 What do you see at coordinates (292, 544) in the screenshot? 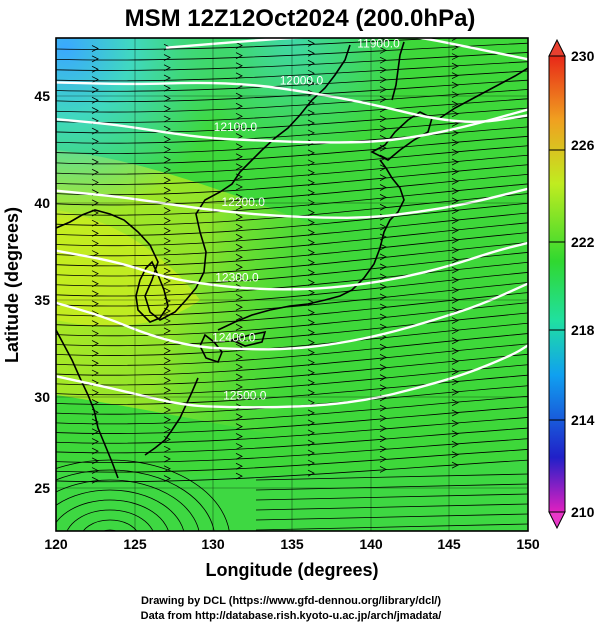
I see `x-tick-label: 135` at bounding box center [292, 544].